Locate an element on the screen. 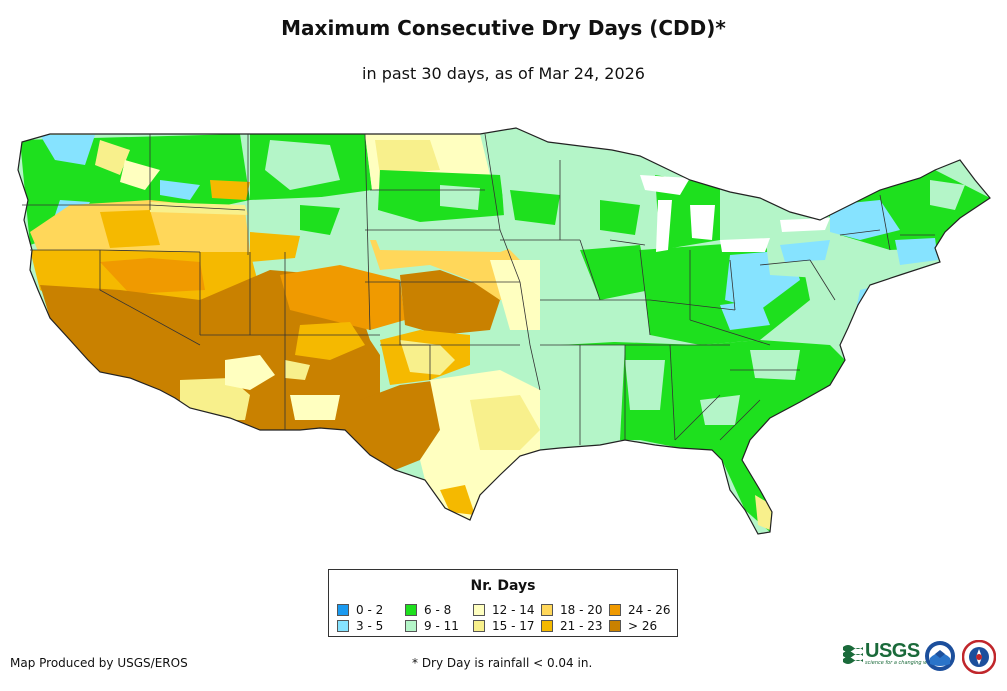 This screenshot has width=1007, height=691. legend-item: 21 - 23 is located at coordinates (575, 626).